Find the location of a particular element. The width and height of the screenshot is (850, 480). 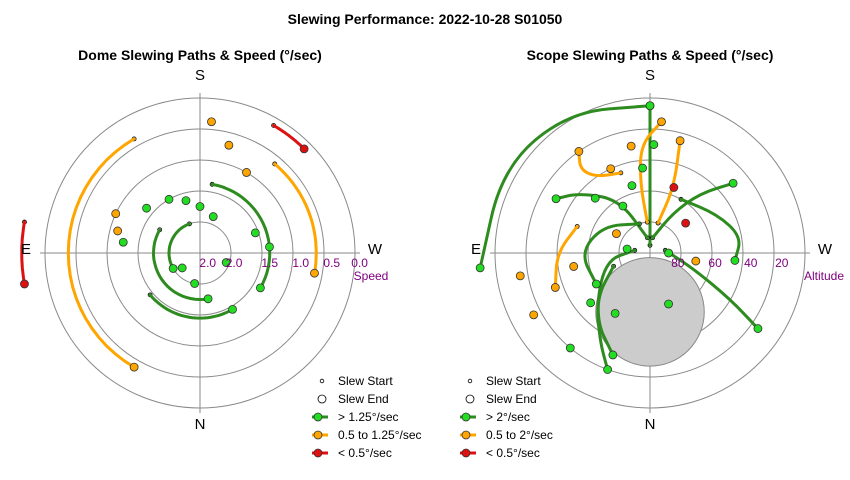

radial-tick-label: 1.5 is located at coordinates (269, 263).